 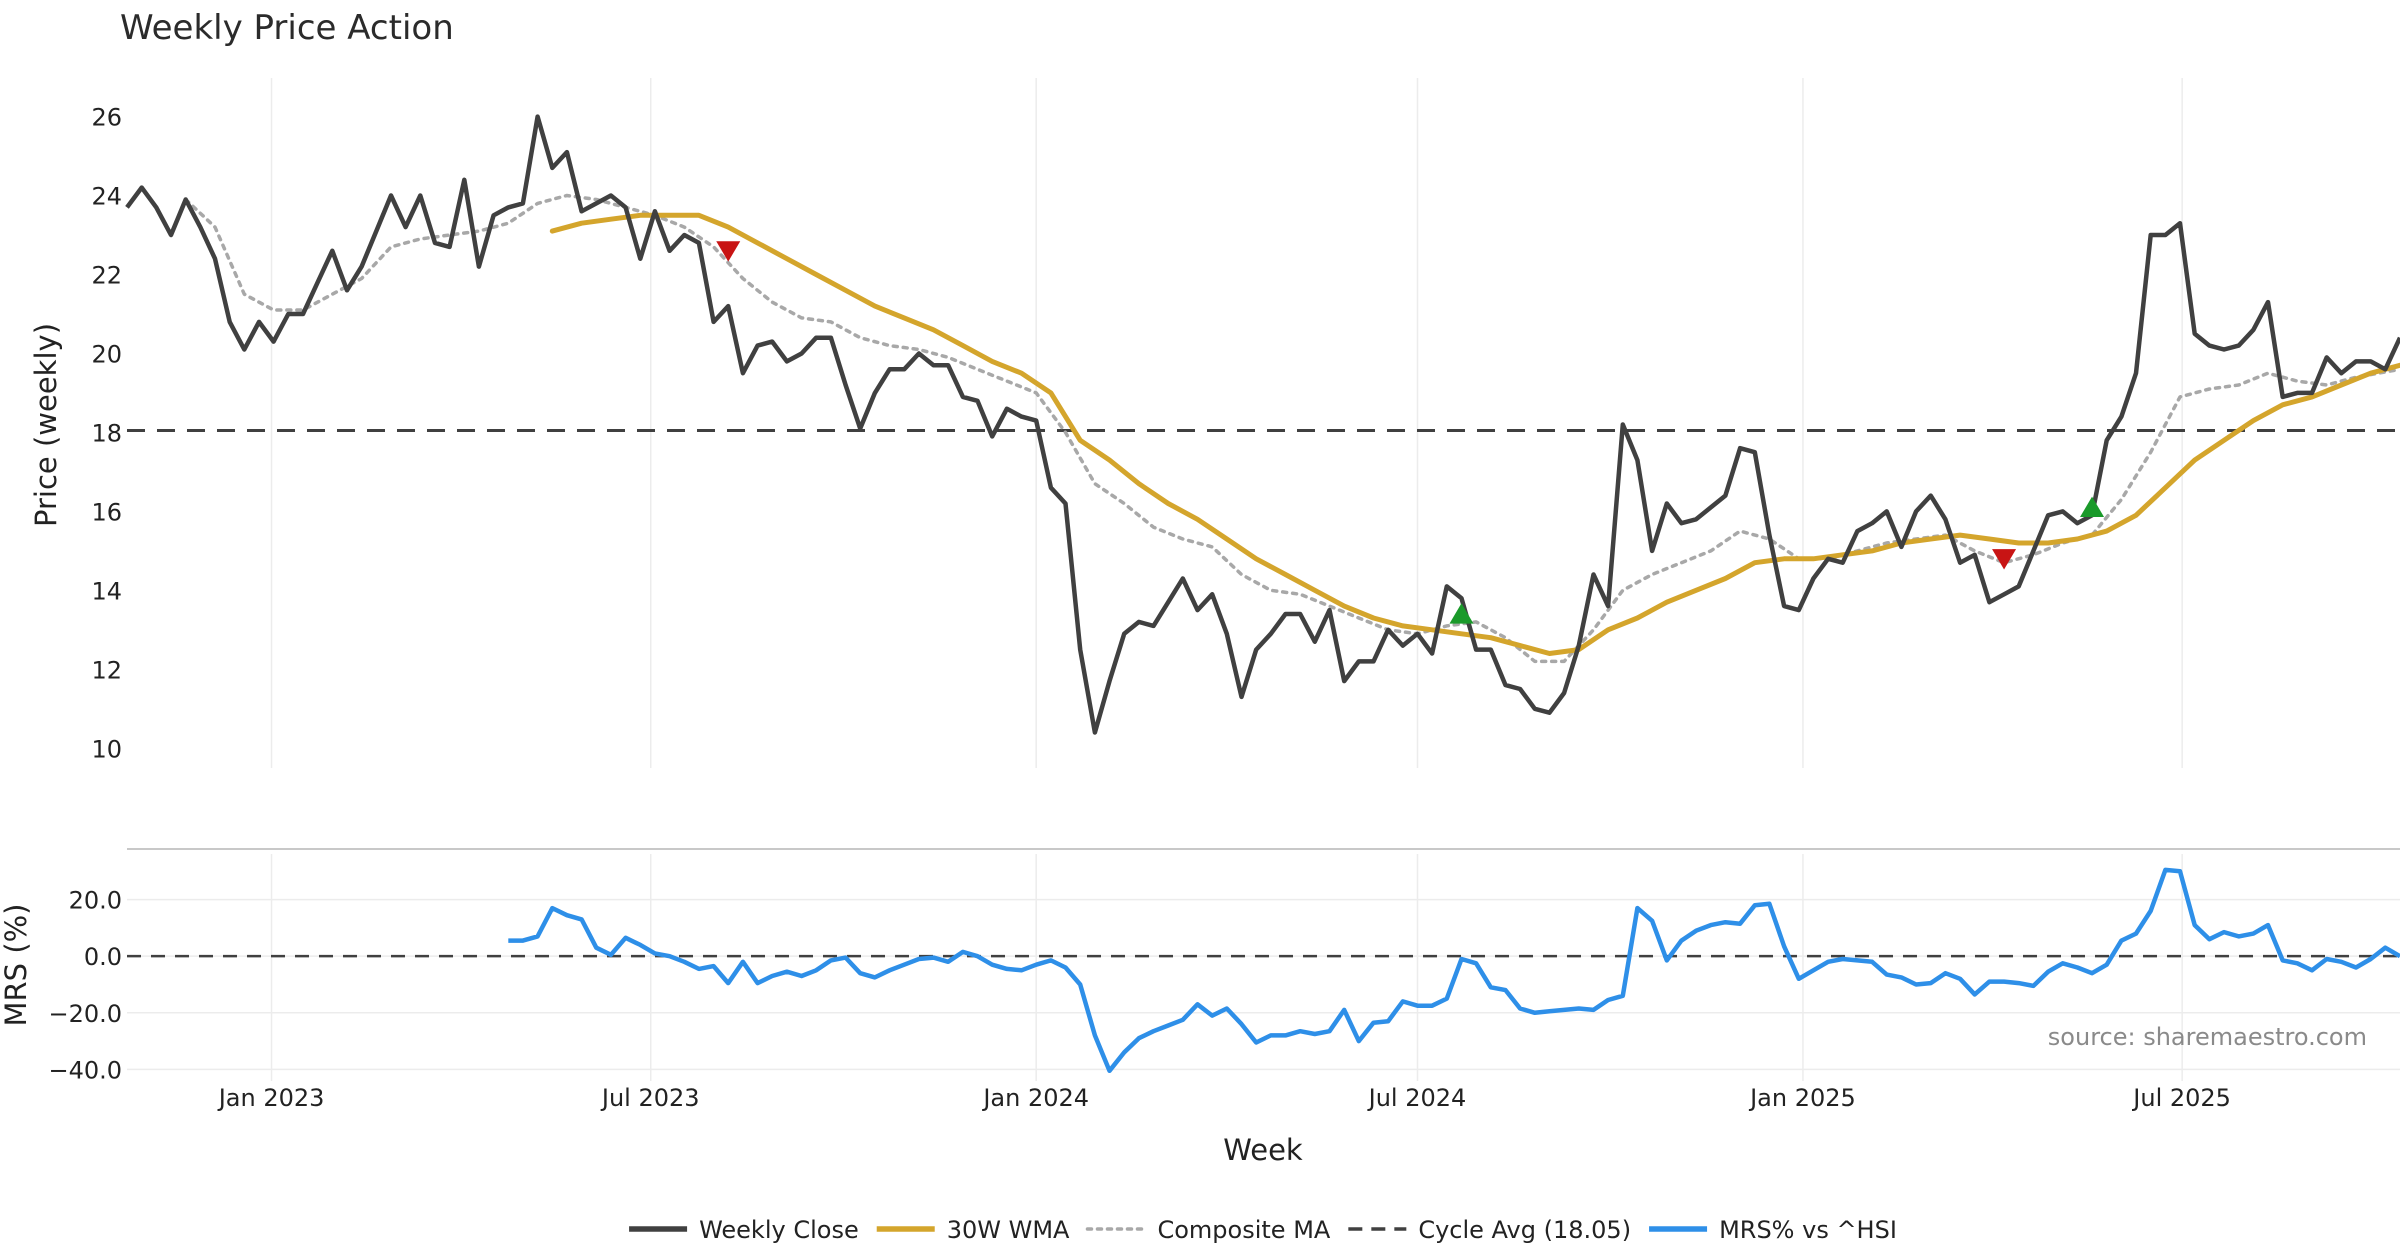 I want to click on x-axis-title: Week, so click(x=1263, y=1150).